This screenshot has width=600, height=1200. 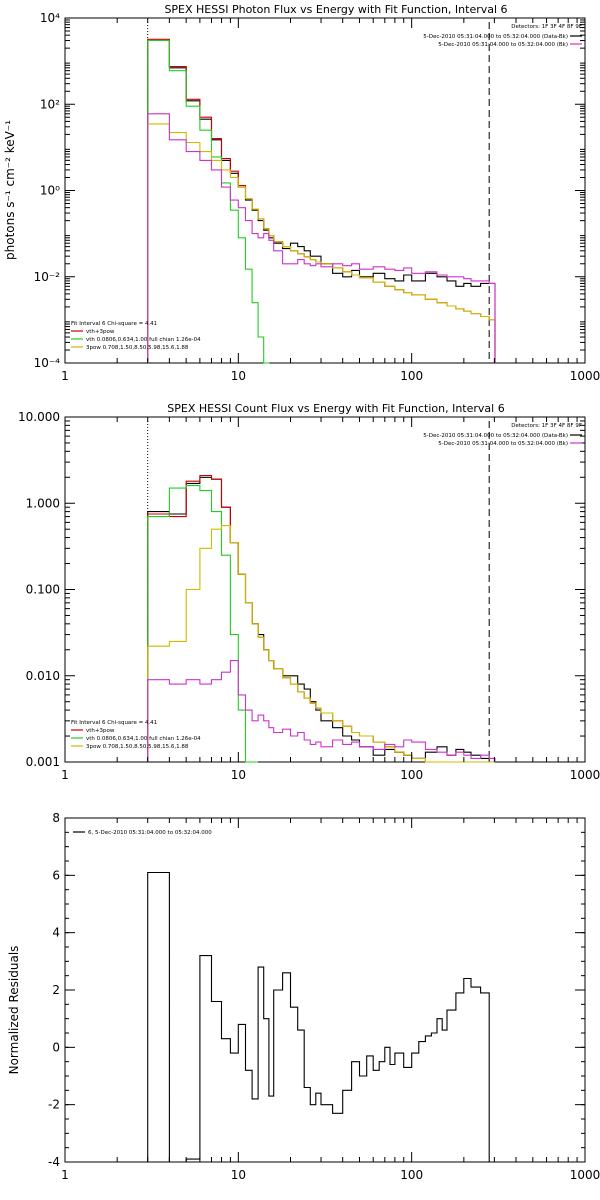 What do you see at coordinates (50, 18) in the screenshot?
I see `y-tick-label: 10⁴` at bounding box center [50, 18].